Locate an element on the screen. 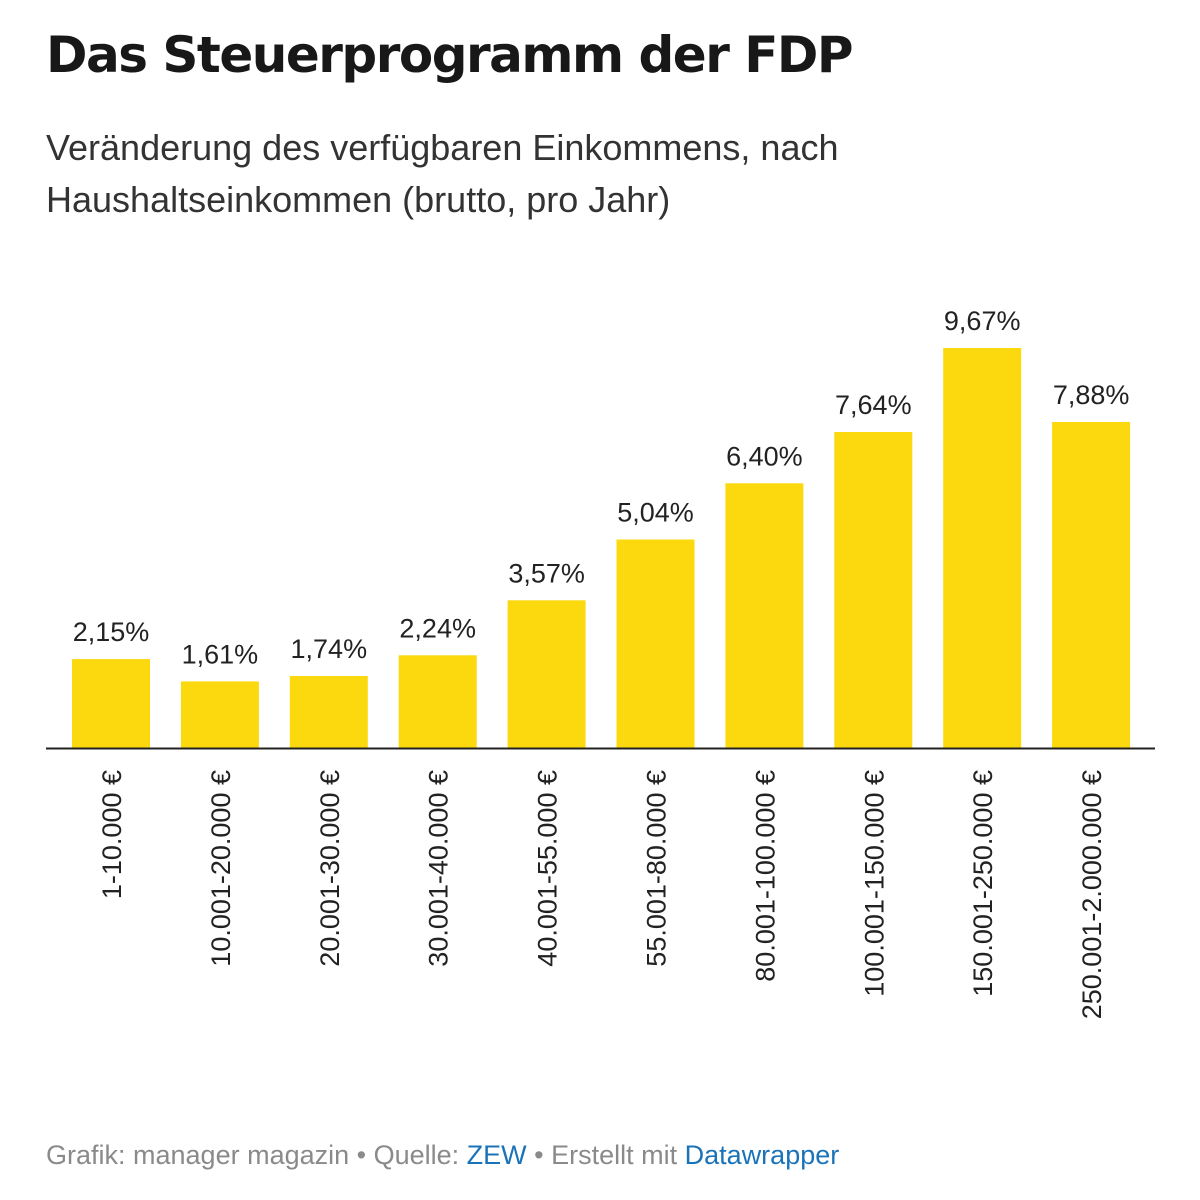 Image resolution: width=1200 pixels, height=1200 pixels. footer-erstellt-label: Erstellt mit is located at coordinates (618, 1155).